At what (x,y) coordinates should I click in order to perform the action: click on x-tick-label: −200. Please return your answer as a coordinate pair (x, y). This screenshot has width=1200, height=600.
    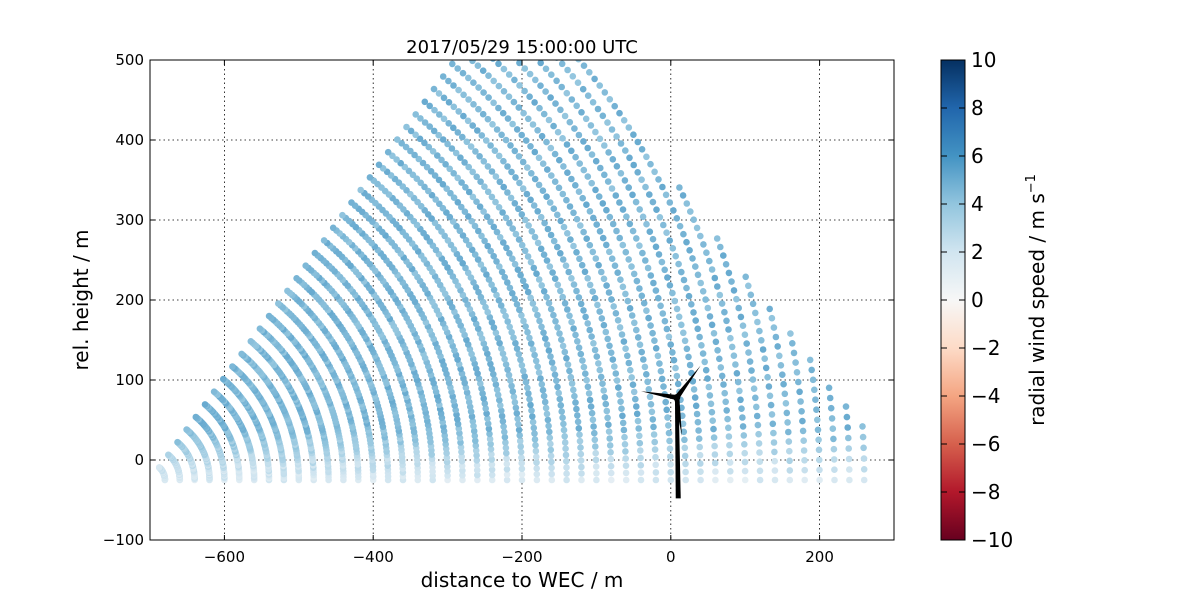
    Looking at the image, I should click on (521, 557).